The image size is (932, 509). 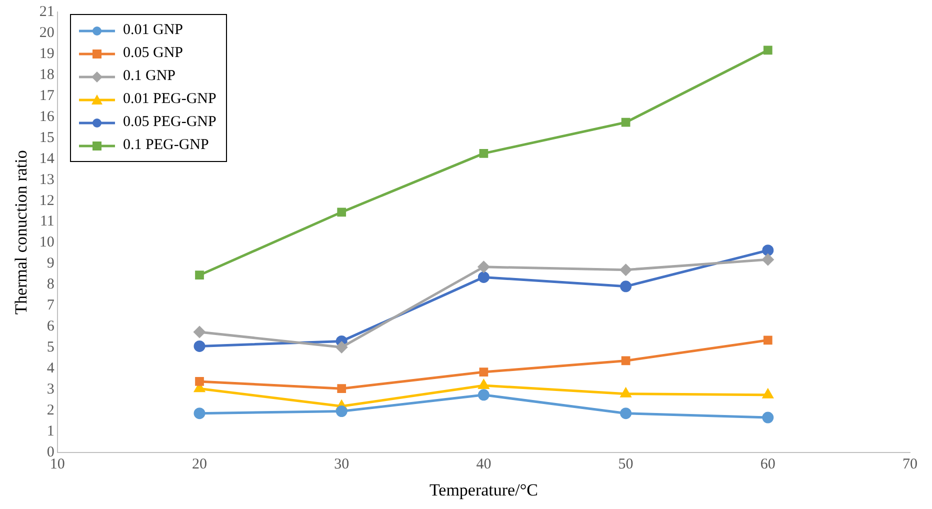 What do you see at coordinates (50, 432) in the screenshot?
I see `y-tick-label: 1` at bounding box center [50, 432].